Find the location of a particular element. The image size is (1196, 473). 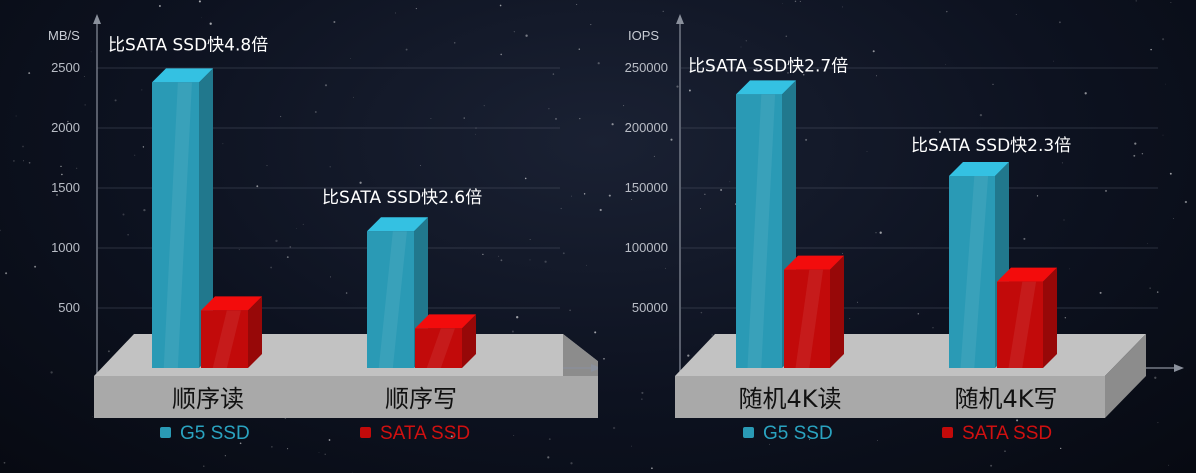

sata-ssd-bar is located at coordinates (1027, 317).